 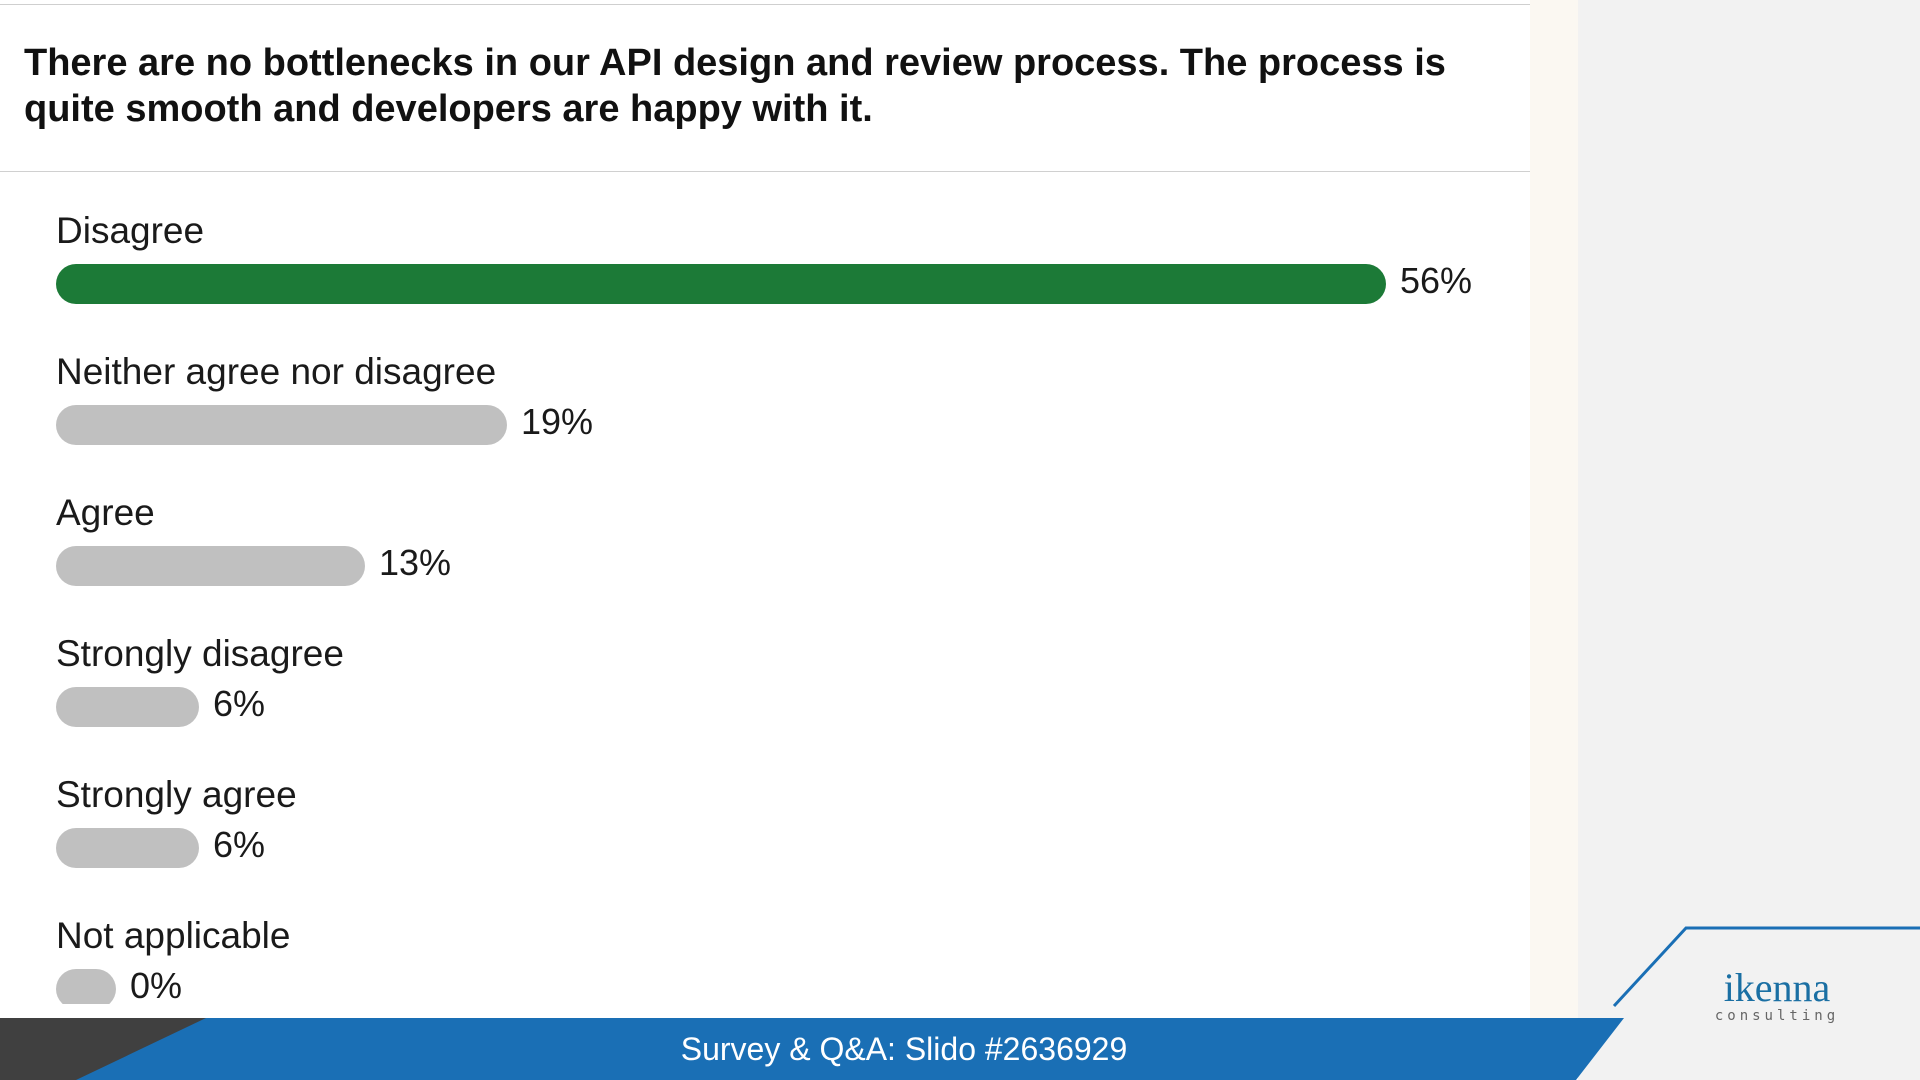 I want to click on footer-band: Survey & Q&A: Slido #2636929, so click(x=960, y=1049).